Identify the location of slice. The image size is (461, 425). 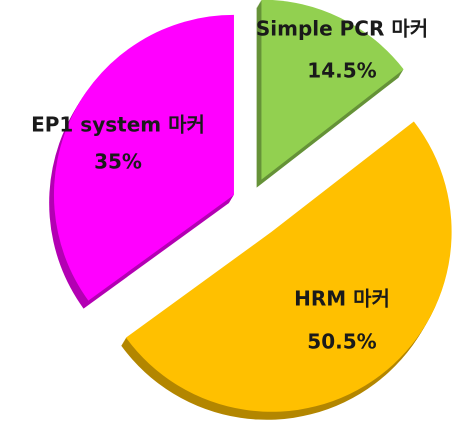
(332, 90).